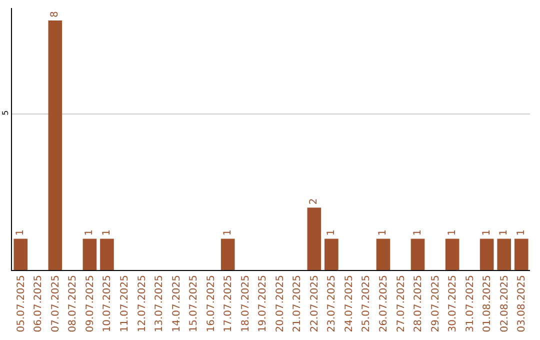 The height and width of the screenshot is (340, 540). Describe the element at coordinates (332, 303) in the screenshot. I see `x-tick-label: 23.07.2025` at that location.